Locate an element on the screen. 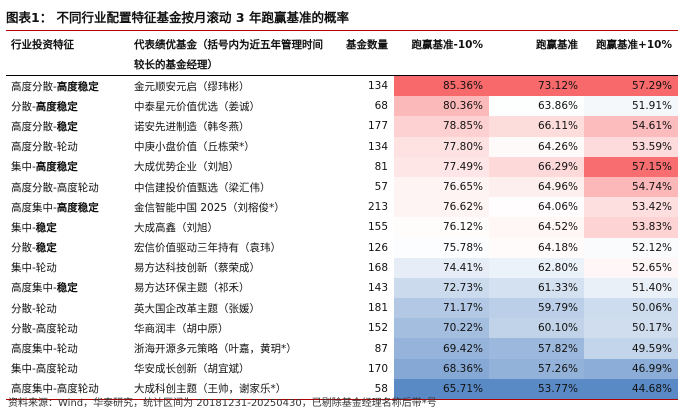 Image resolution: width=690 pixels, height=415 pixels. table-row: 集中-稳定 大成高鑫（刘旭） 155 76.12% 64.52% 53.83% is located at coordinates (342, 227).